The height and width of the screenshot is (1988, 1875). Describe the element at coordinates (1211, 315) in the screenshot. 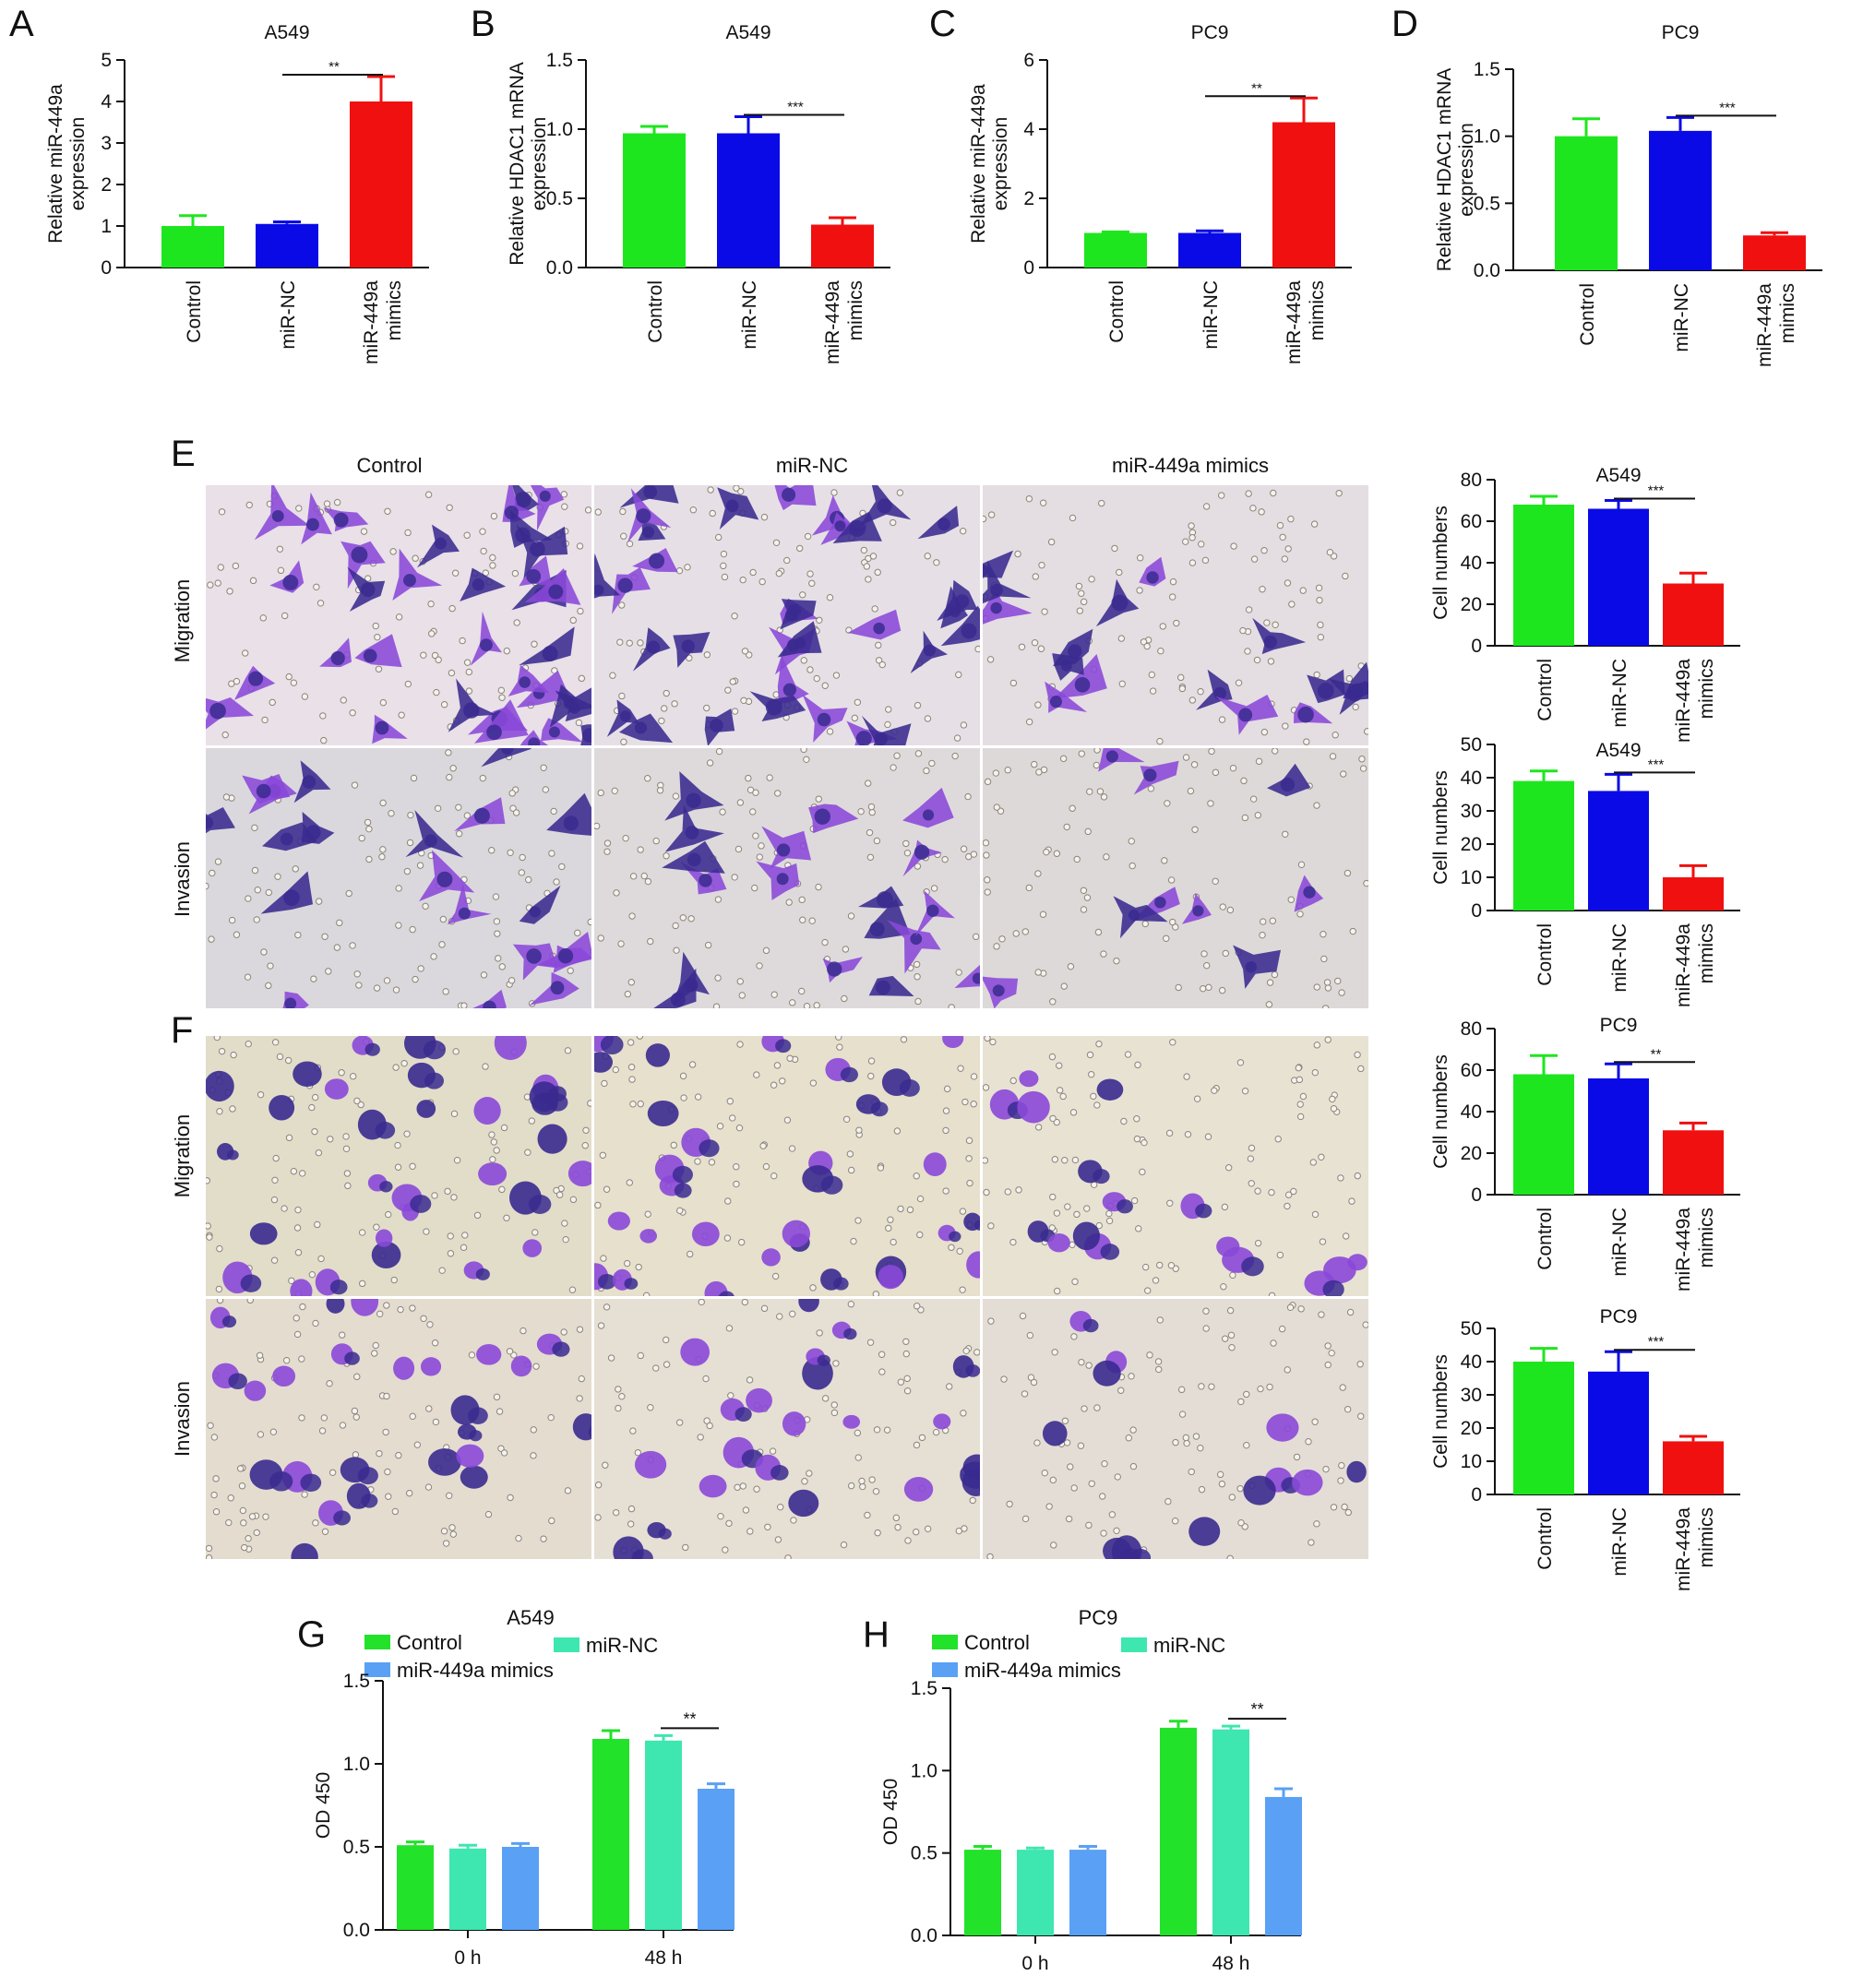

I see `x-tick-label: miR-NC` at that location.